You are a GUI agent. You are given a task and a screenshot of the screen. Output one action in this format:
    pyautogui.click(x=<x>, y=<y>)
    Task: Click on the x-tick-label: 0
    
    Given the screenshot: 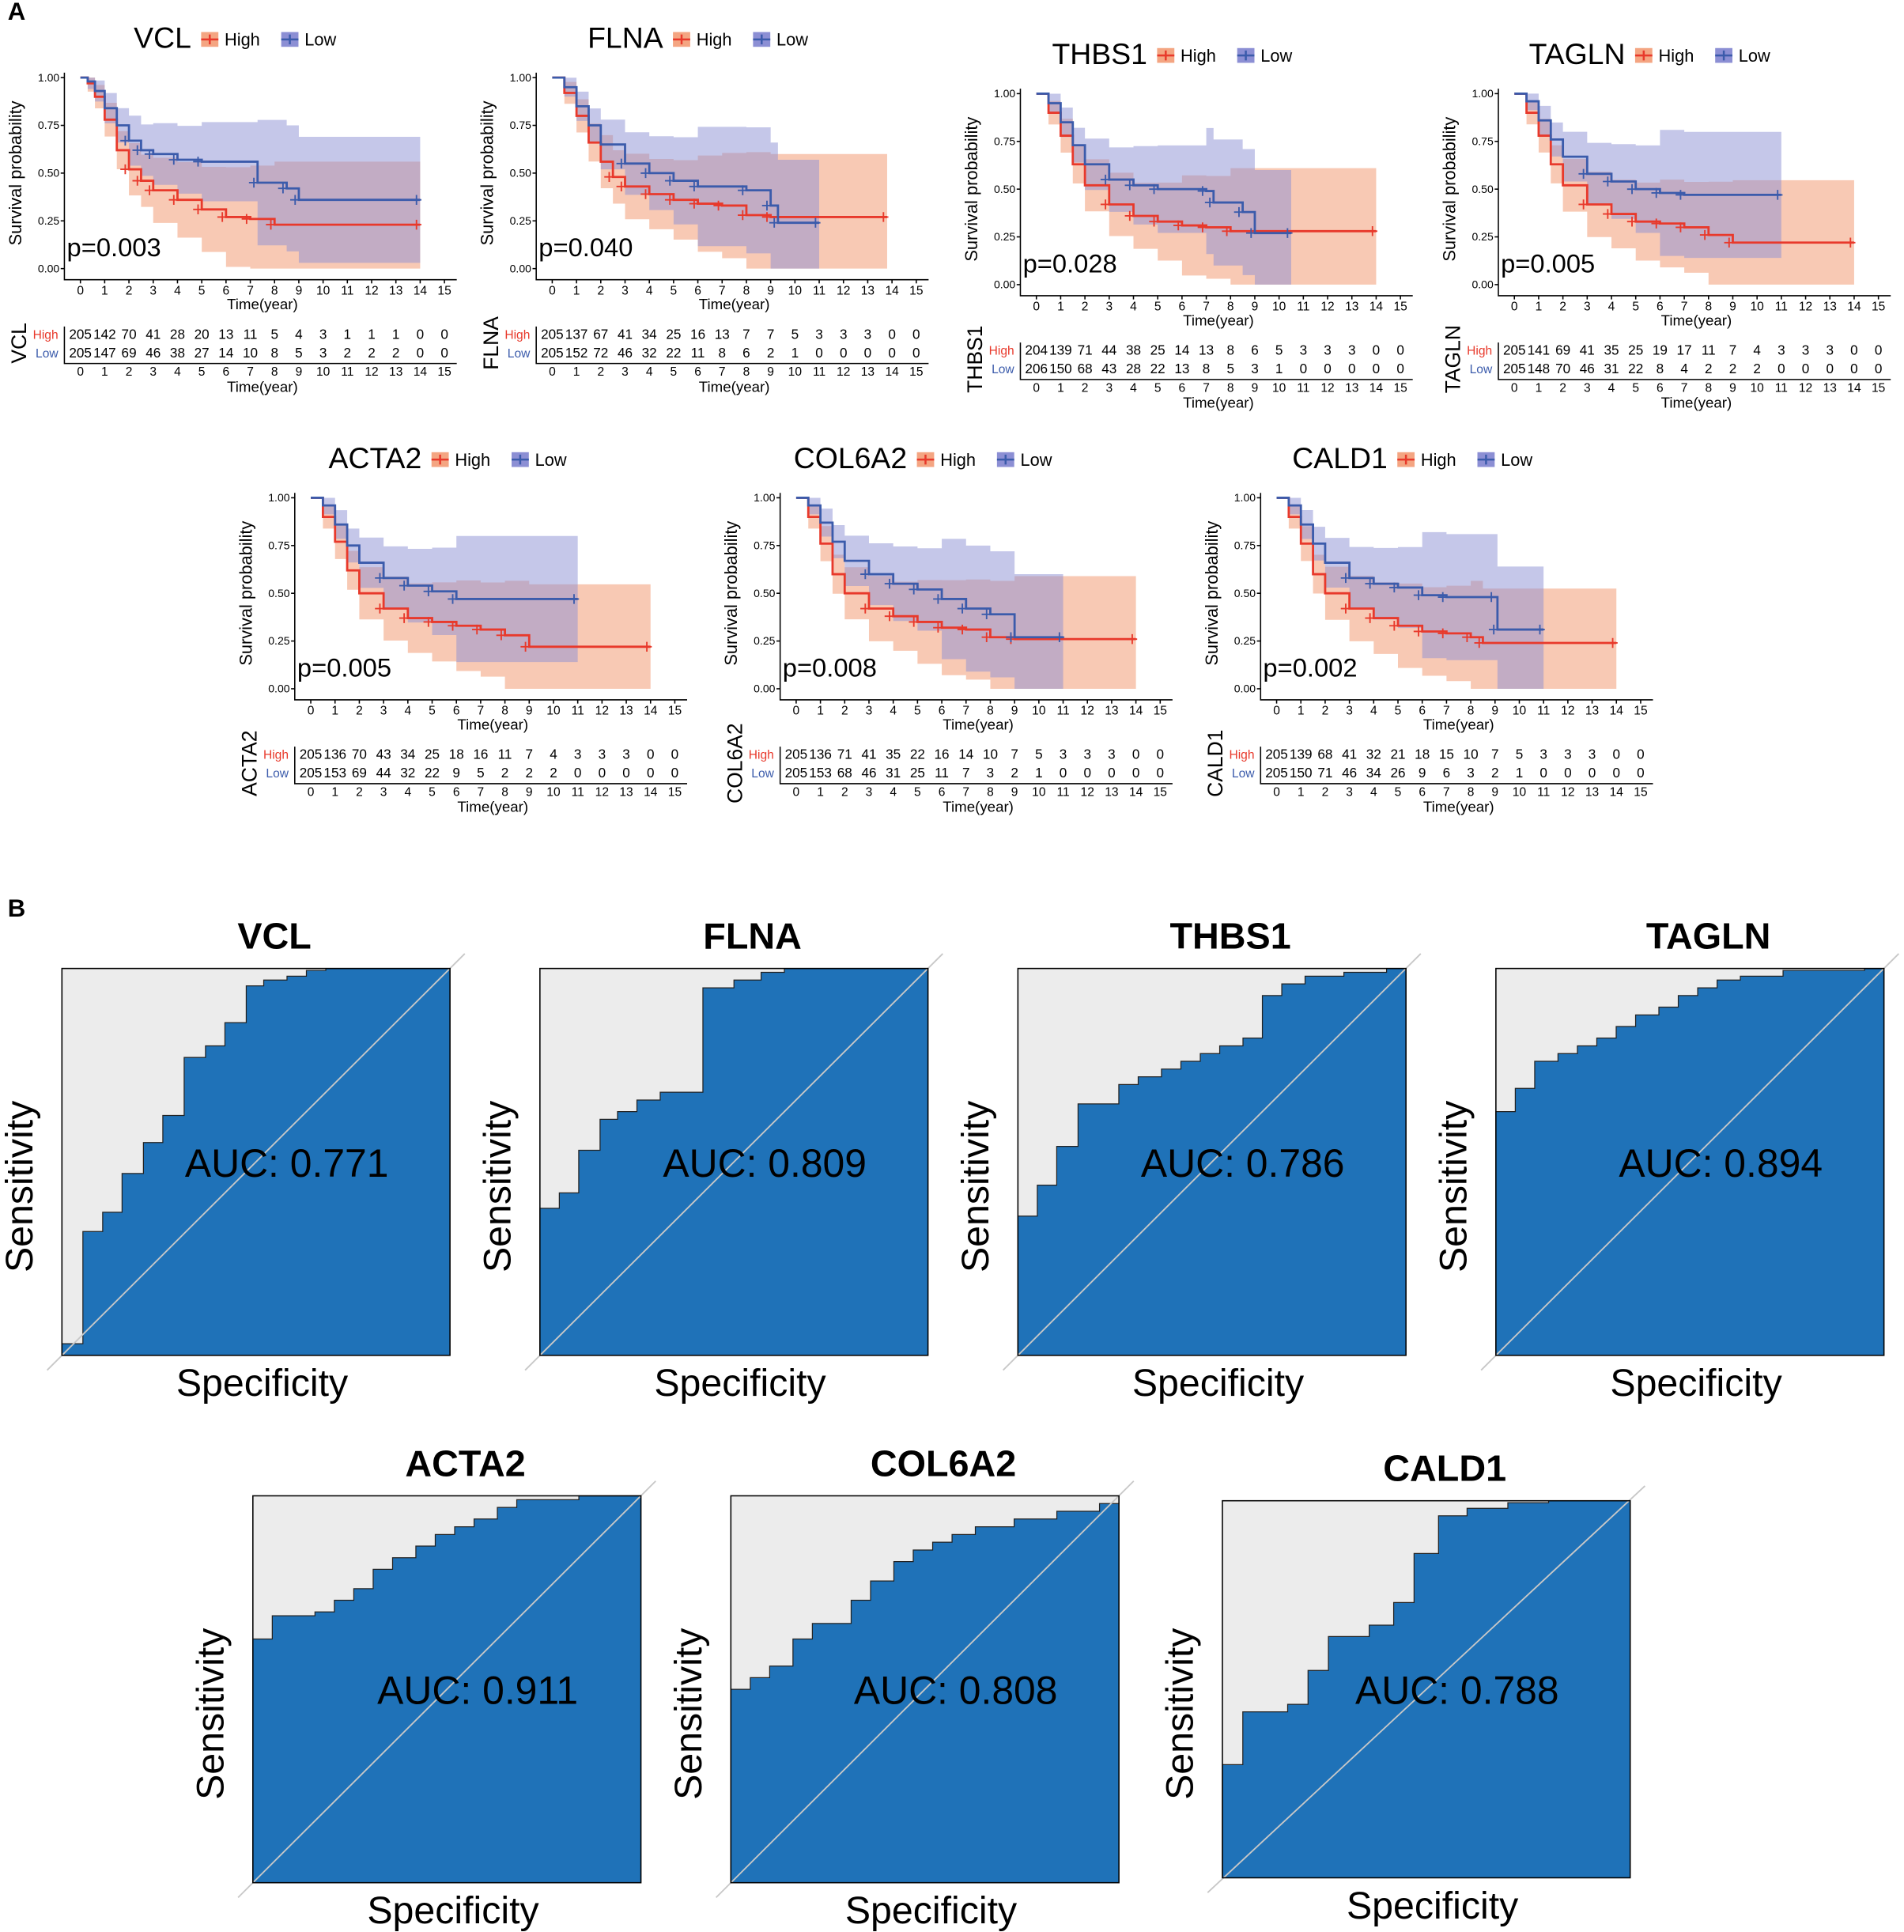 What is the action you would take?
    pyautogui.click(x=552, y=290)
    